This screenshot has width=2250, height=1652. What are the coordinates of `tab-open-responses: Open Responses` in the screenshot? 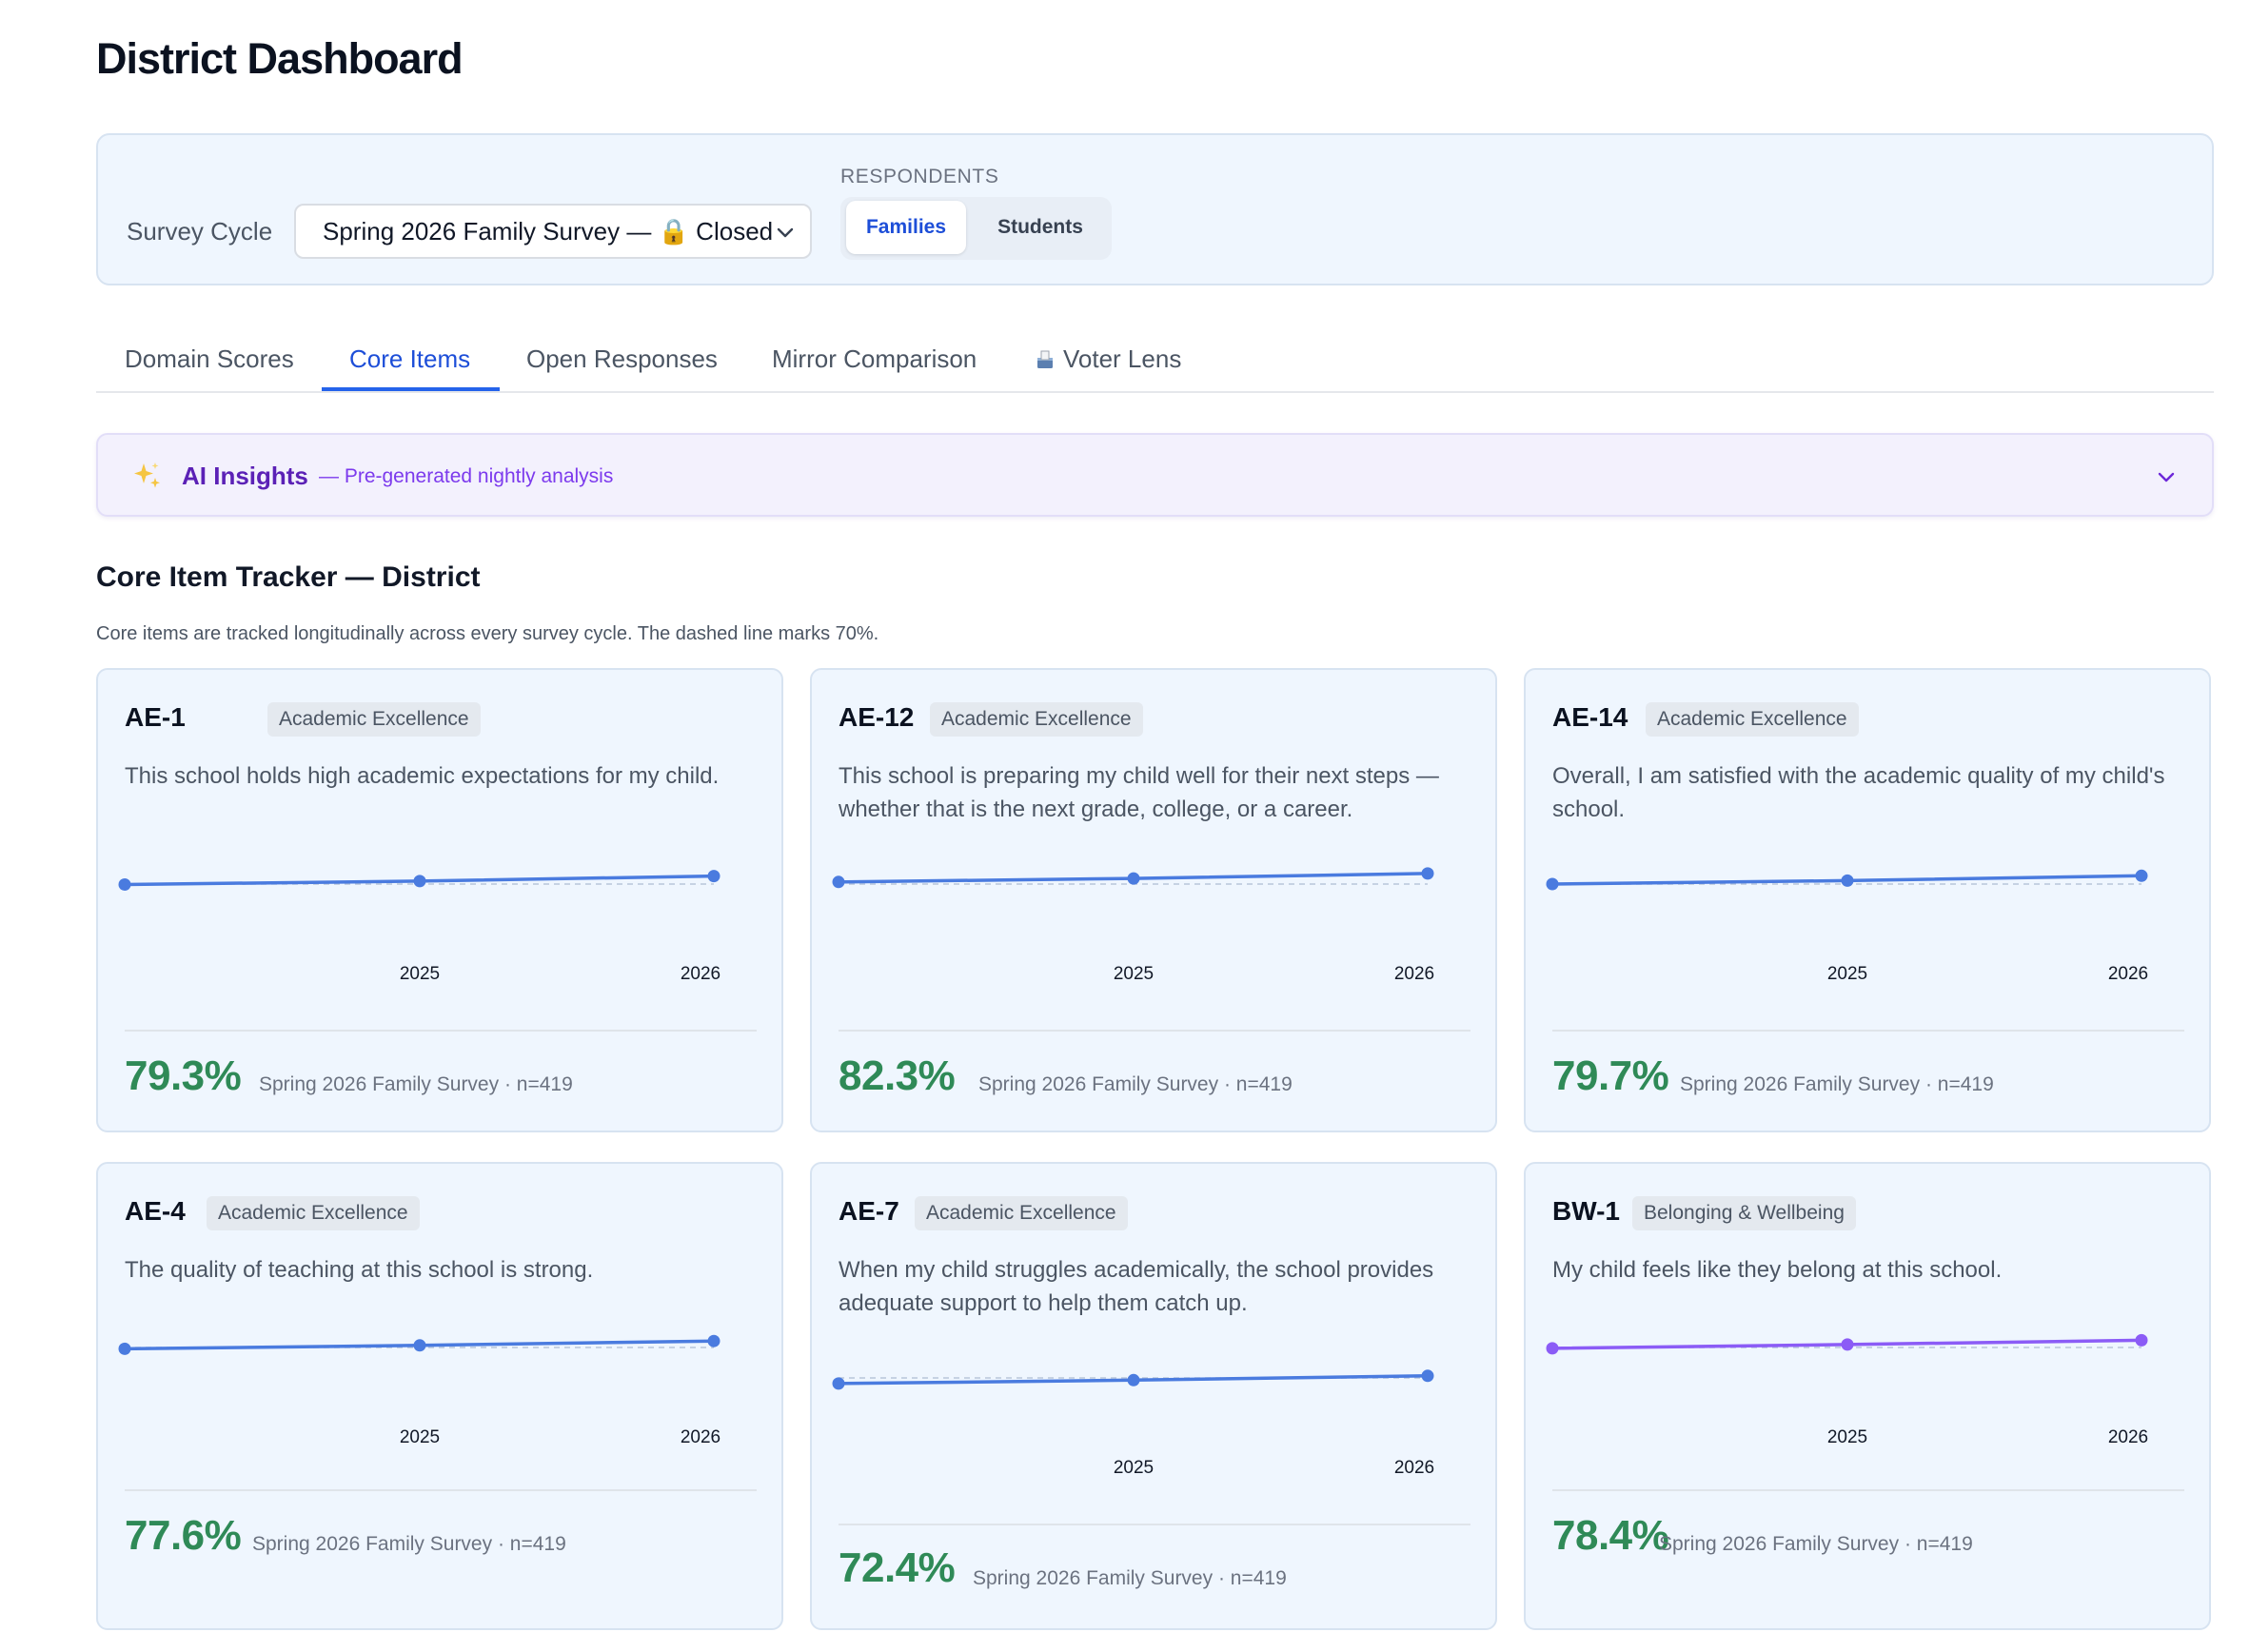 It's located at (622, 359).